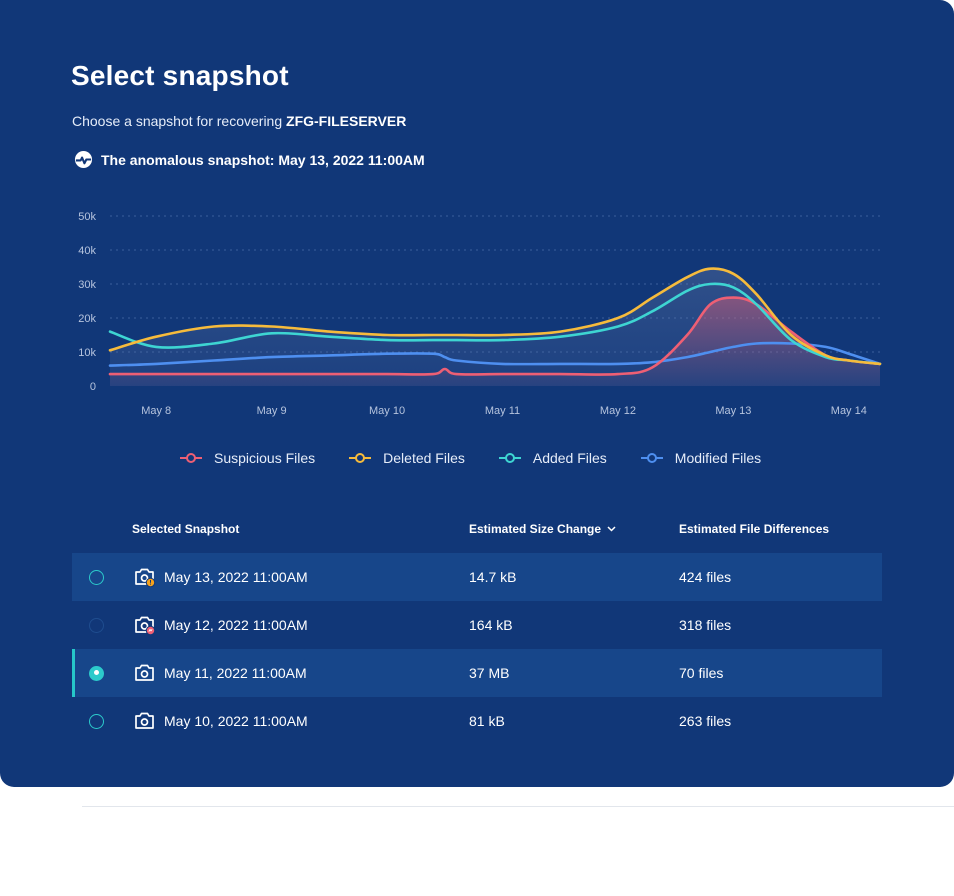  What do you see at coordinates (265, 458) in the screenshot?
I see `legend-label: Suspicious Files` at bounding box center [265, 458].